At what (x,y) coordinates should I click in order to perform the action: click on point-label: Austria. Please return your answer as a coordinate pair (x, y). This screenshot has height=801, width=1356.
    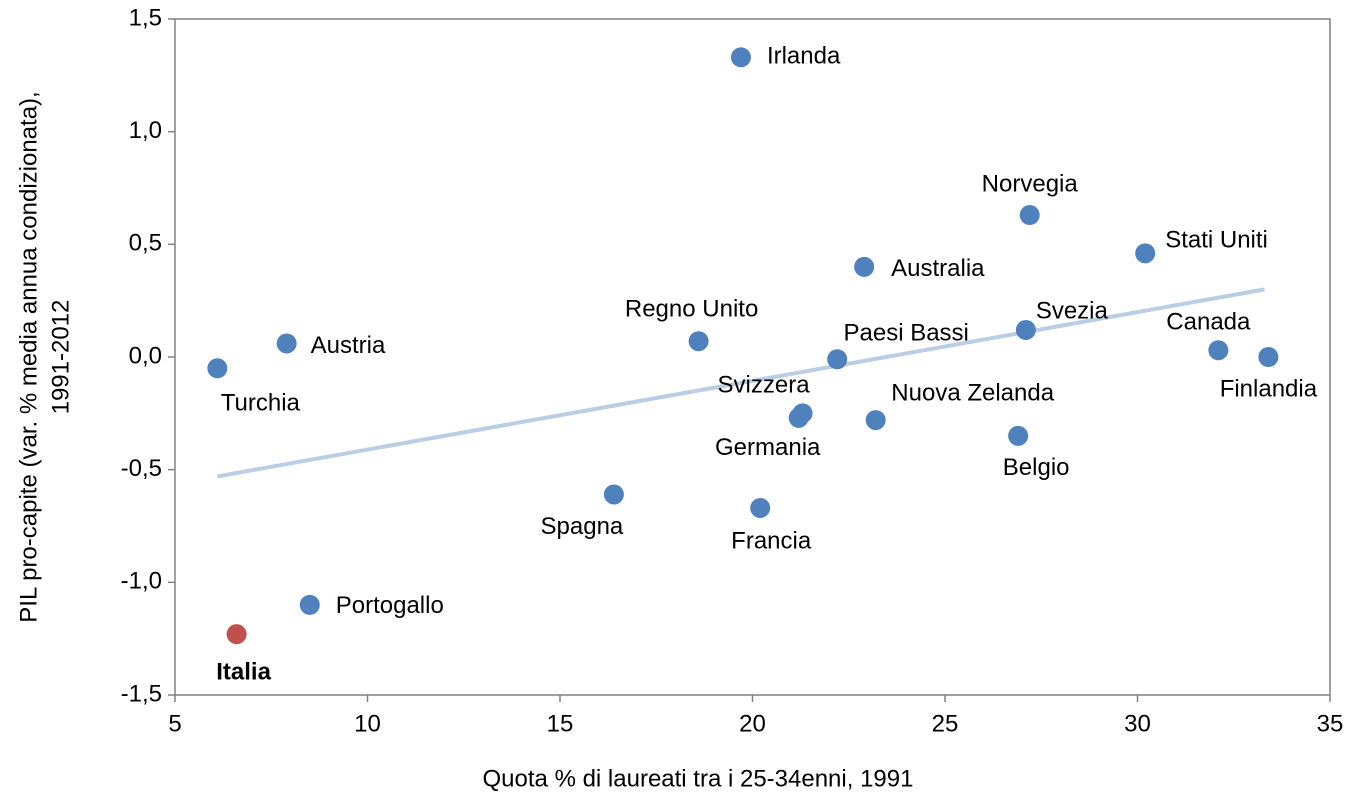
    Looking at the image, I should click on (348, 345).